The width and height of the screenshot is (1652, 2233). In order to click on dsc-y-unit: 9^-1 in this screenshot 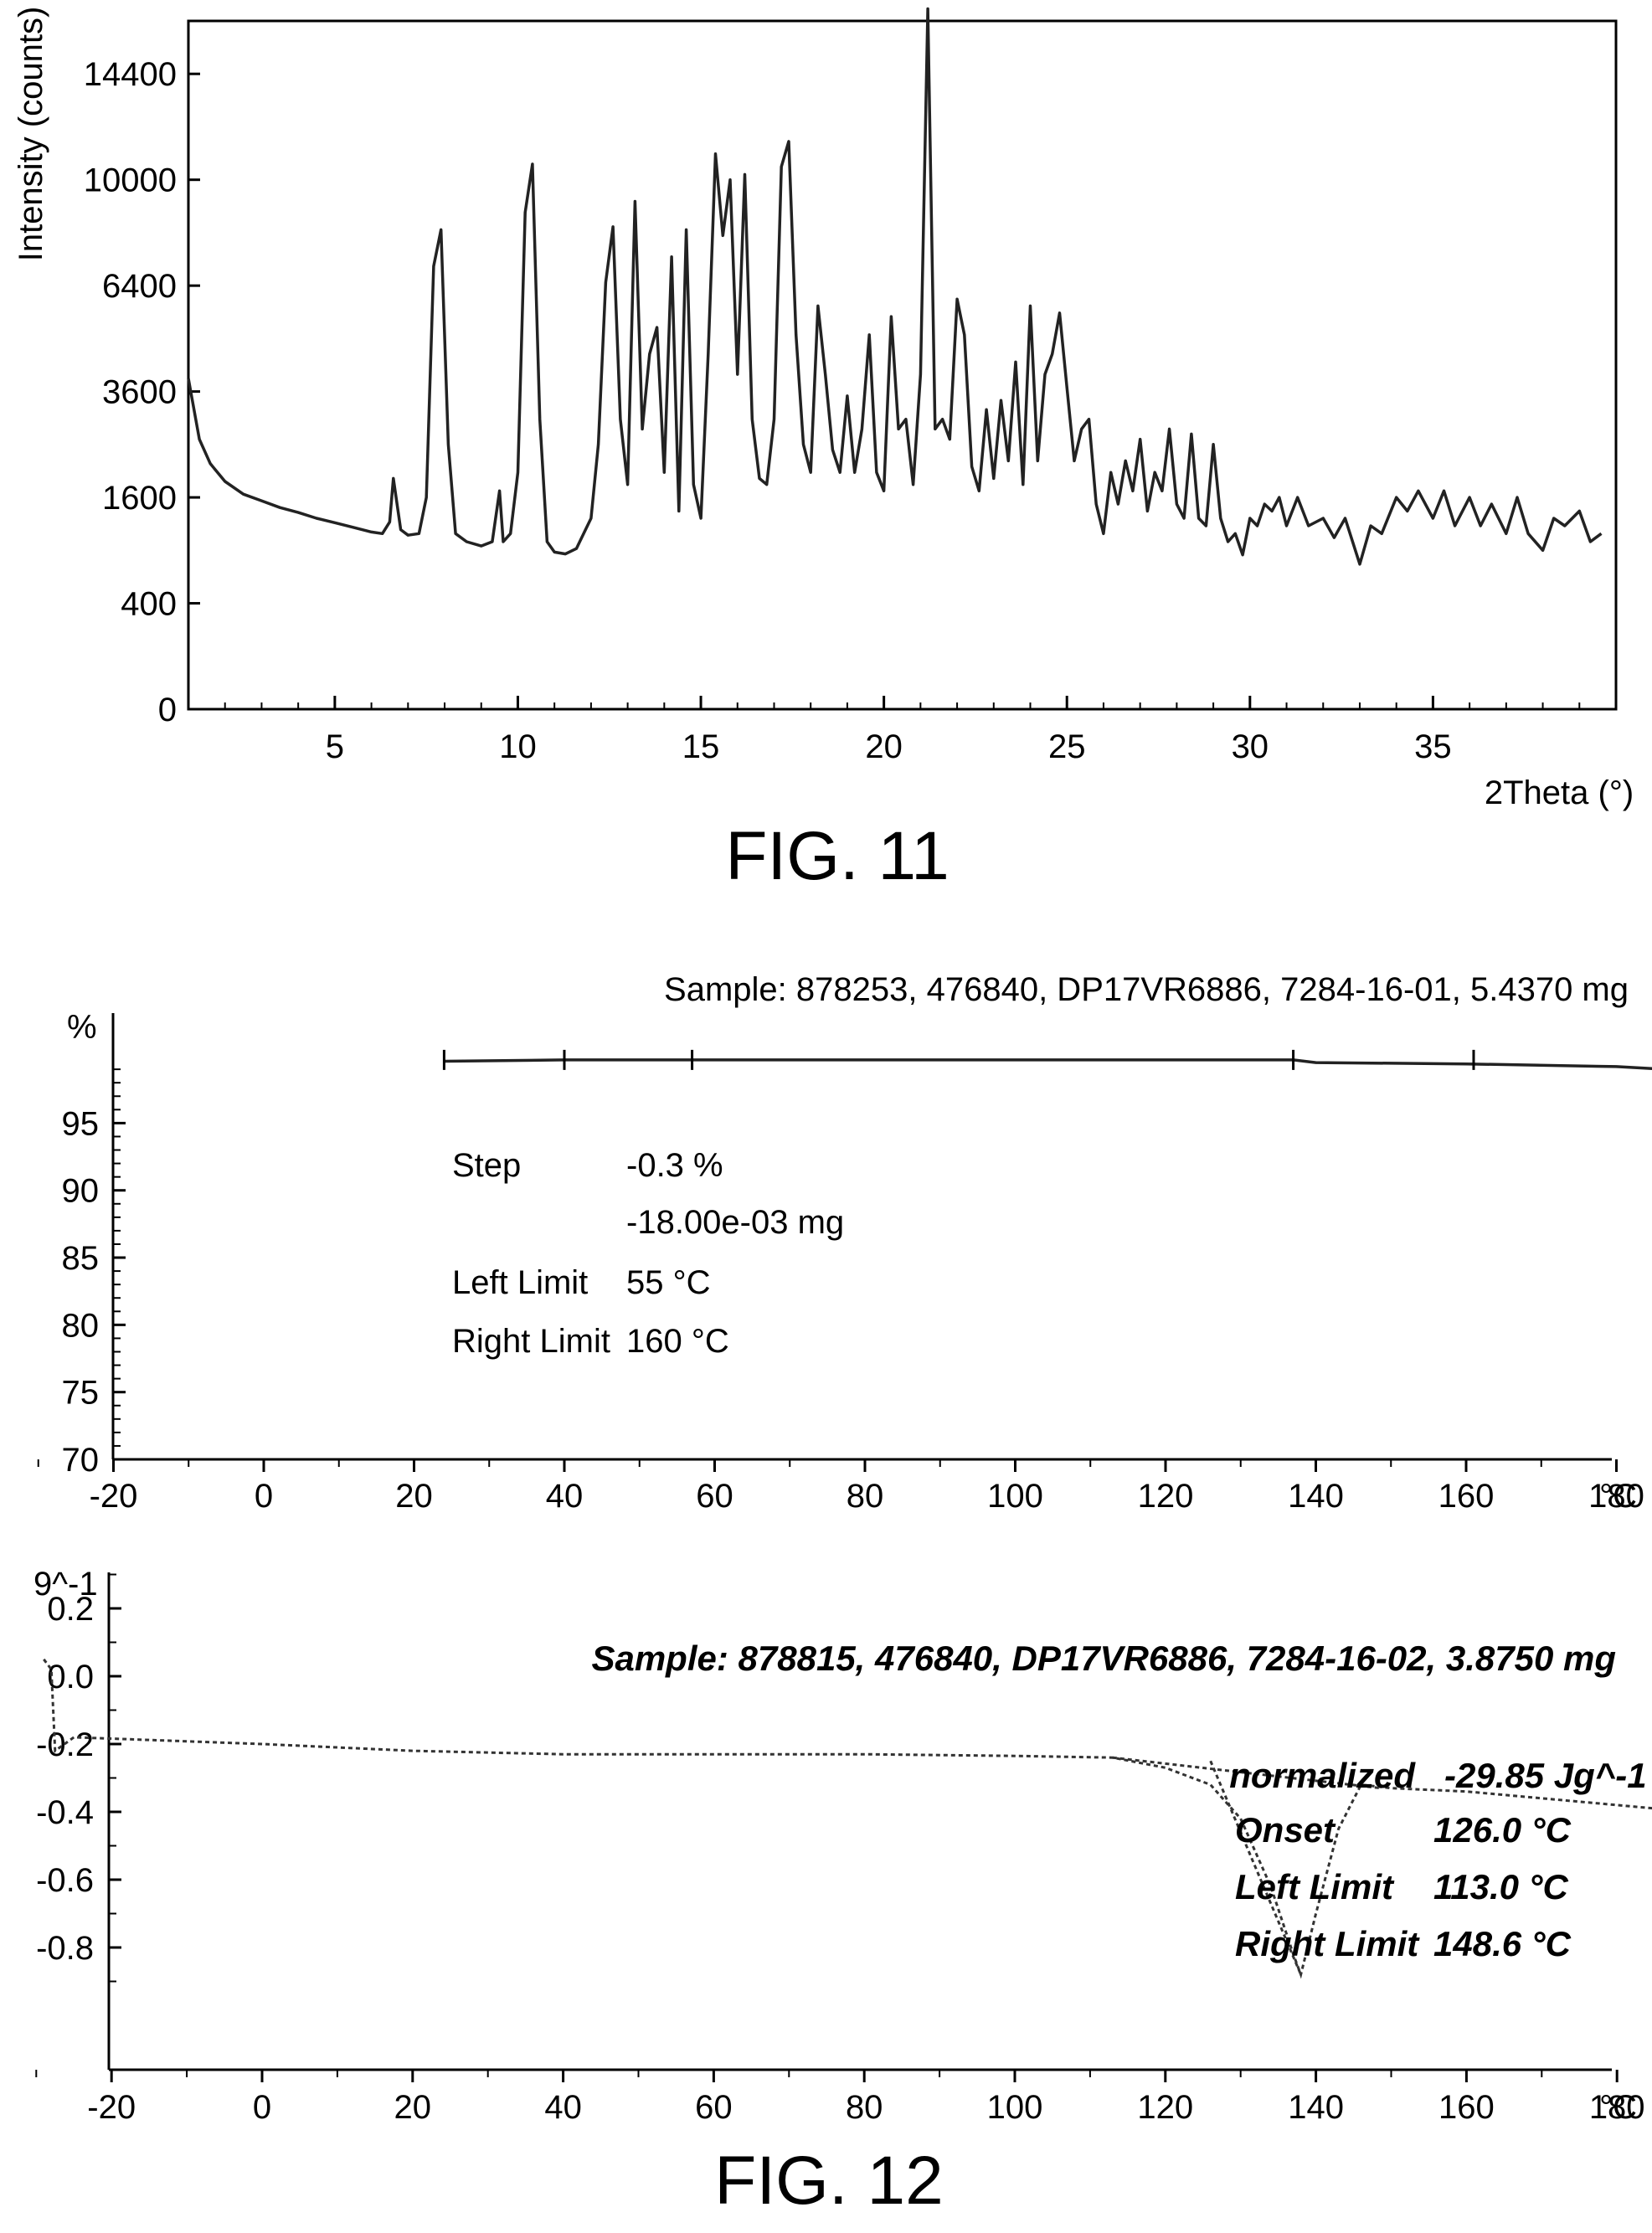, I will do `click(65, 1584)`.